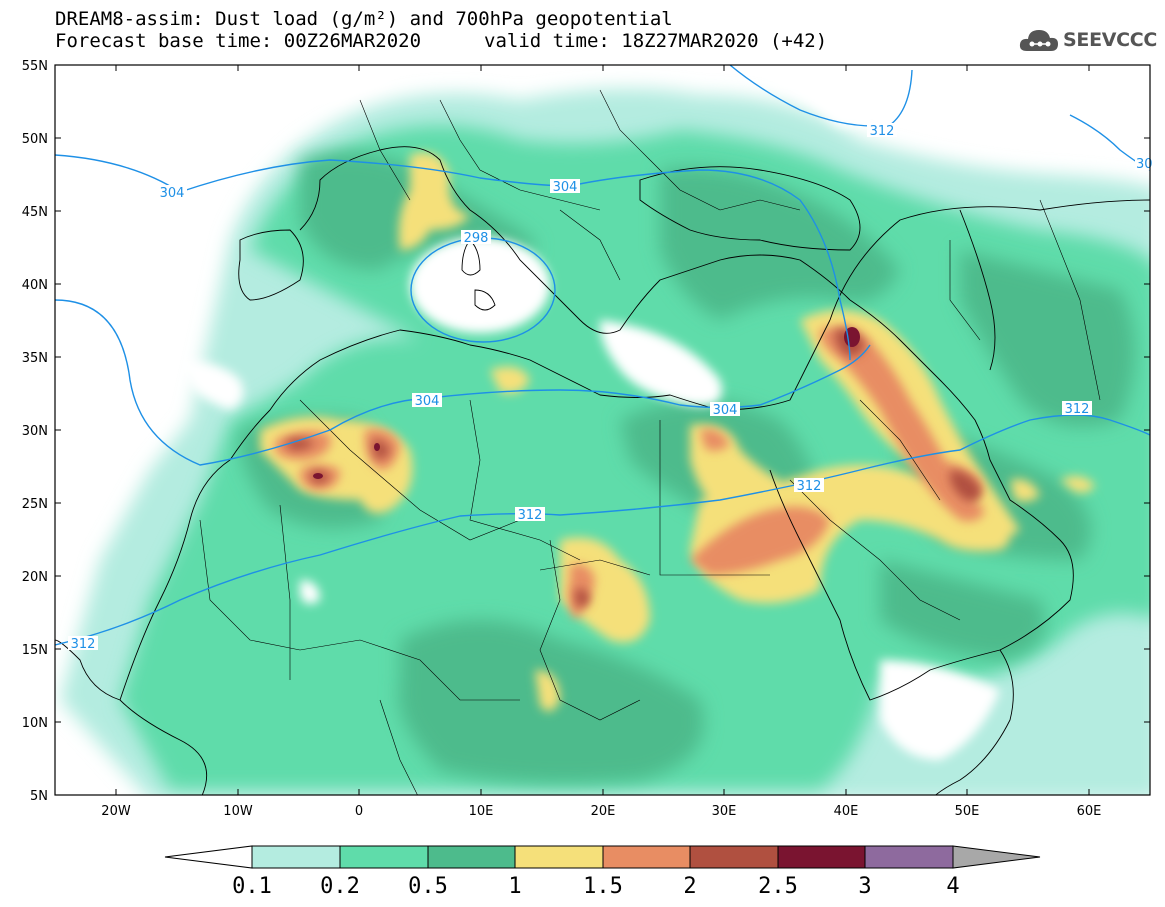 The width and height of the screenshot is (1165, 907). Describe the element at coordinates (39, 794) in the screenshot. I see `lat-label: 5N` at that location.